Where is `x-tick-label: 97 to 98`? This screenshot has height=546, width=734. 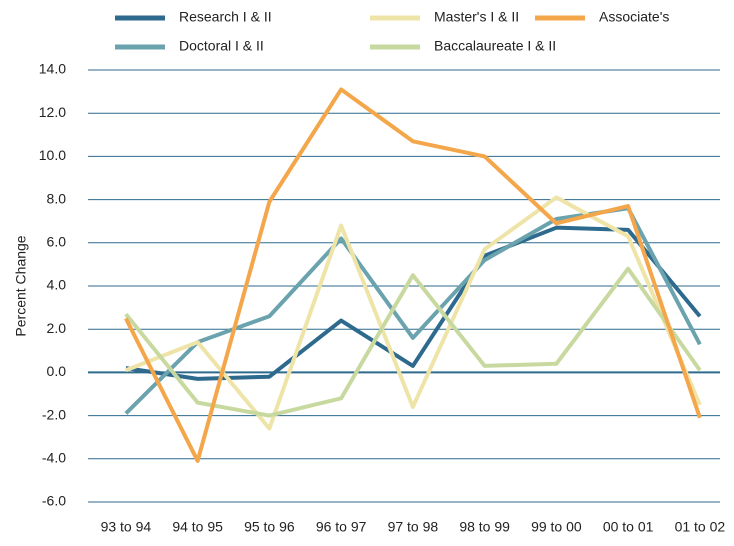 x-tick-label: 97 to 98 is located at coordinates (413, 527).